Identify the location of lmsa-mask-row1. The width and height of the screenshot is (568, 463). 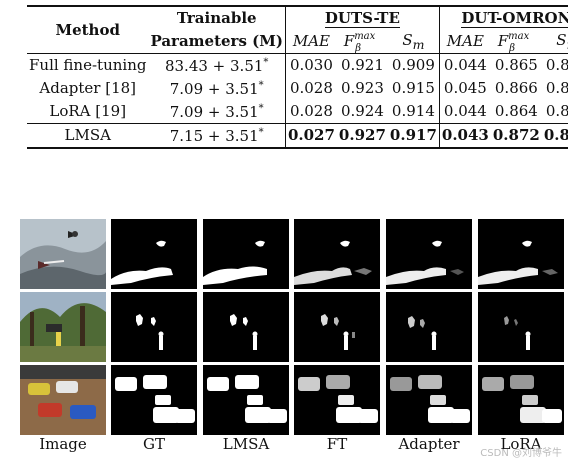
(246, 254).